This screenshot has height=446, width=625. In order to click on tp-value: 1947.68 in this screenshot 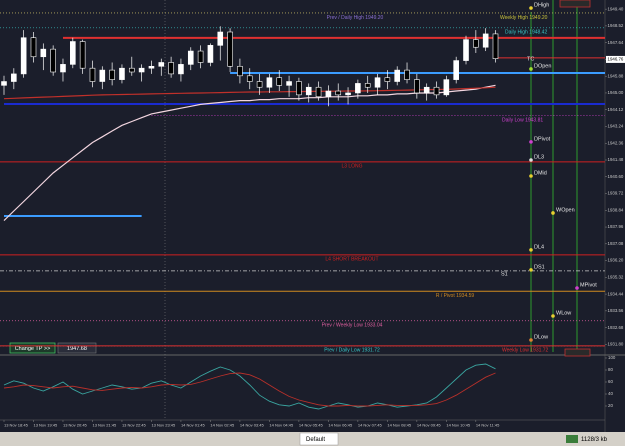, I will do `click(77, 349)`.